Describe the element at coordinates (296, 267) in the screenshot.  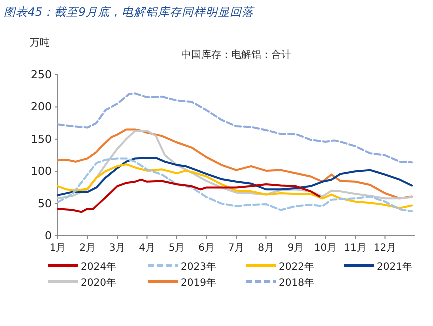
I see `legend-label: 2022年` at that location.